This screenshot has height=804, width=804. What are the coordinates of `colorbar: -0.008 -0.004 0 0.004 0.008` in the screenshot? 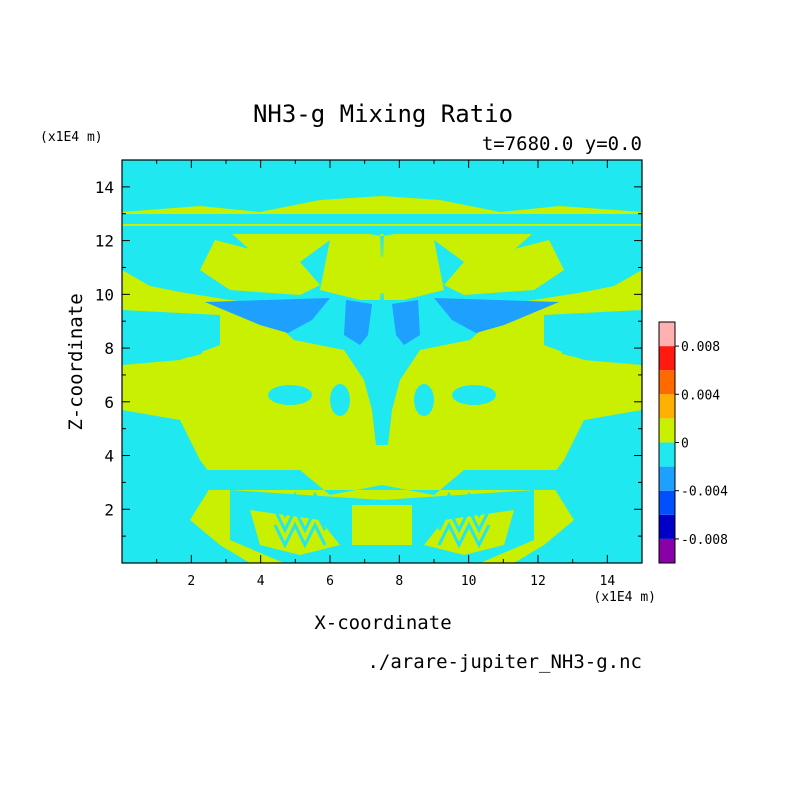 It's located at (693, 442).